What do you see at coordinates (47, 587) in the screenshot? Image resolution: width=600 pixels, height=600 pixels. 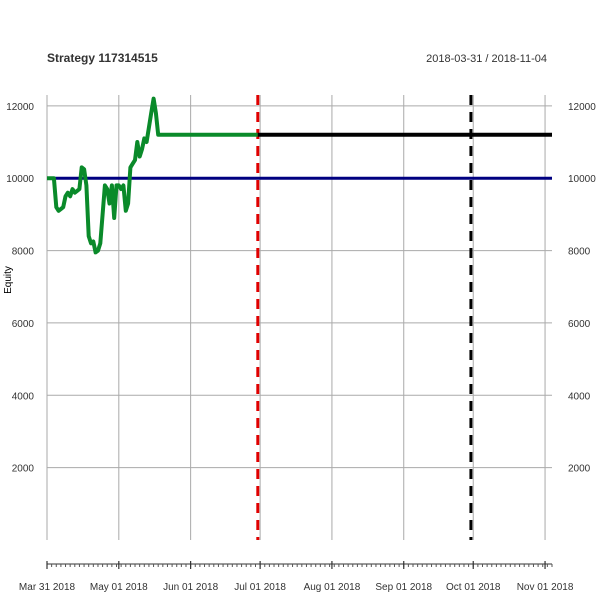 I see `x-tick-label: Mar 31 2018` at bounding box center [47, 587].